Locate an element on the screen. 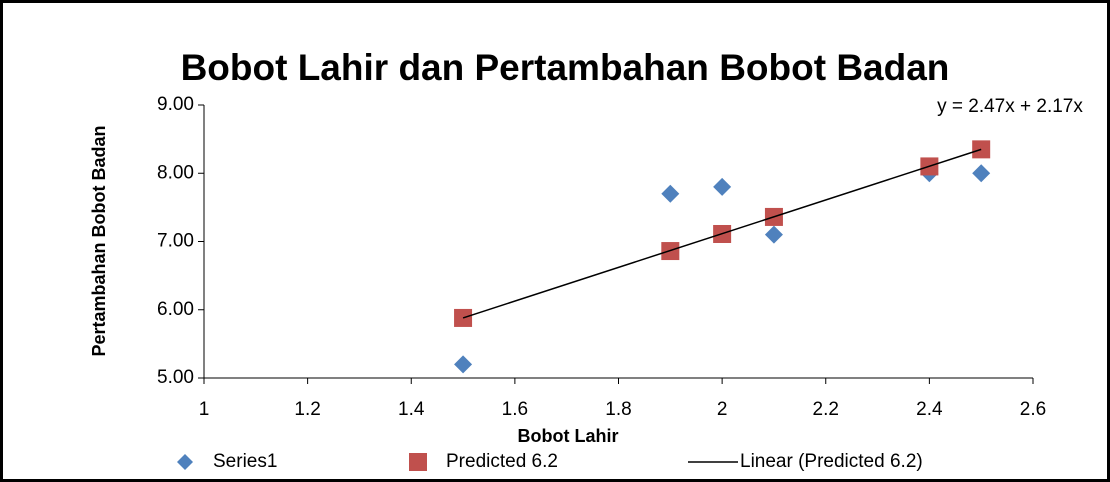 Image resolution: width=1110 pixels, height=482 pixels. legend-square is located at coordinates (418, 462).